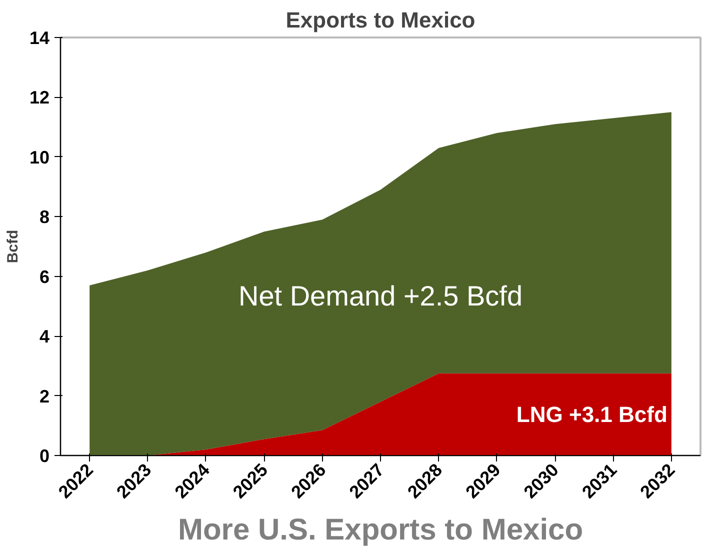 This screenshot has height=551, width=720. I want to click on series-label: Net Demand +2.5 Bcfd, so click(380, 296).